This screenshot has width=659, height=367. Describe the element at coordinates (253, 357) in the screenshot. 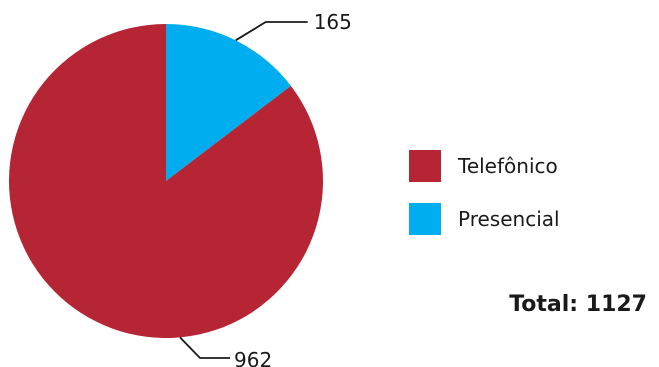

I see `data-label-telefonico: 962` at that location.